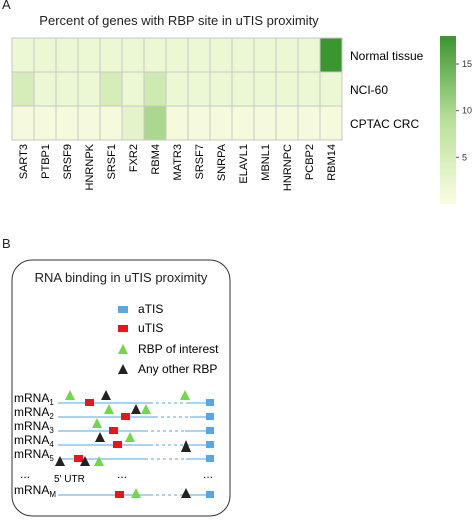 The image size is (474, 520). I want to click on colorbar, so click(448, 120).